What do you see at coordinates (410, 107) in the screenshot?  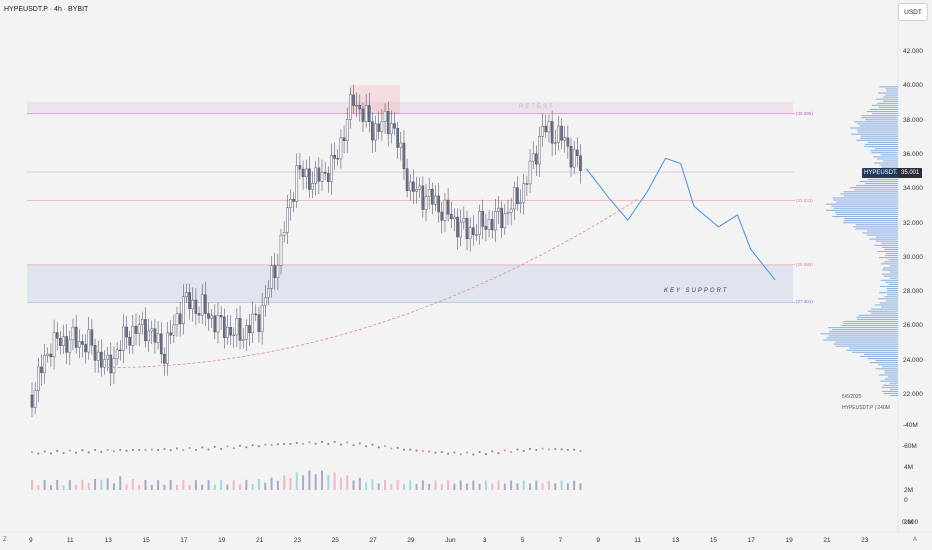 I see `retest-zone` at bounding box center [410, 107].